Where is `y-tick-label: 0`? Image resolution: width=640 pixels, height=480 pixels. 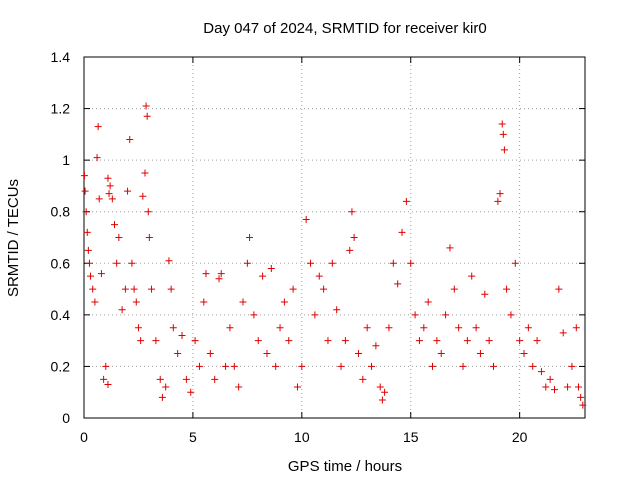 y-tick-label: 0 is located at coordinates (66, 418).